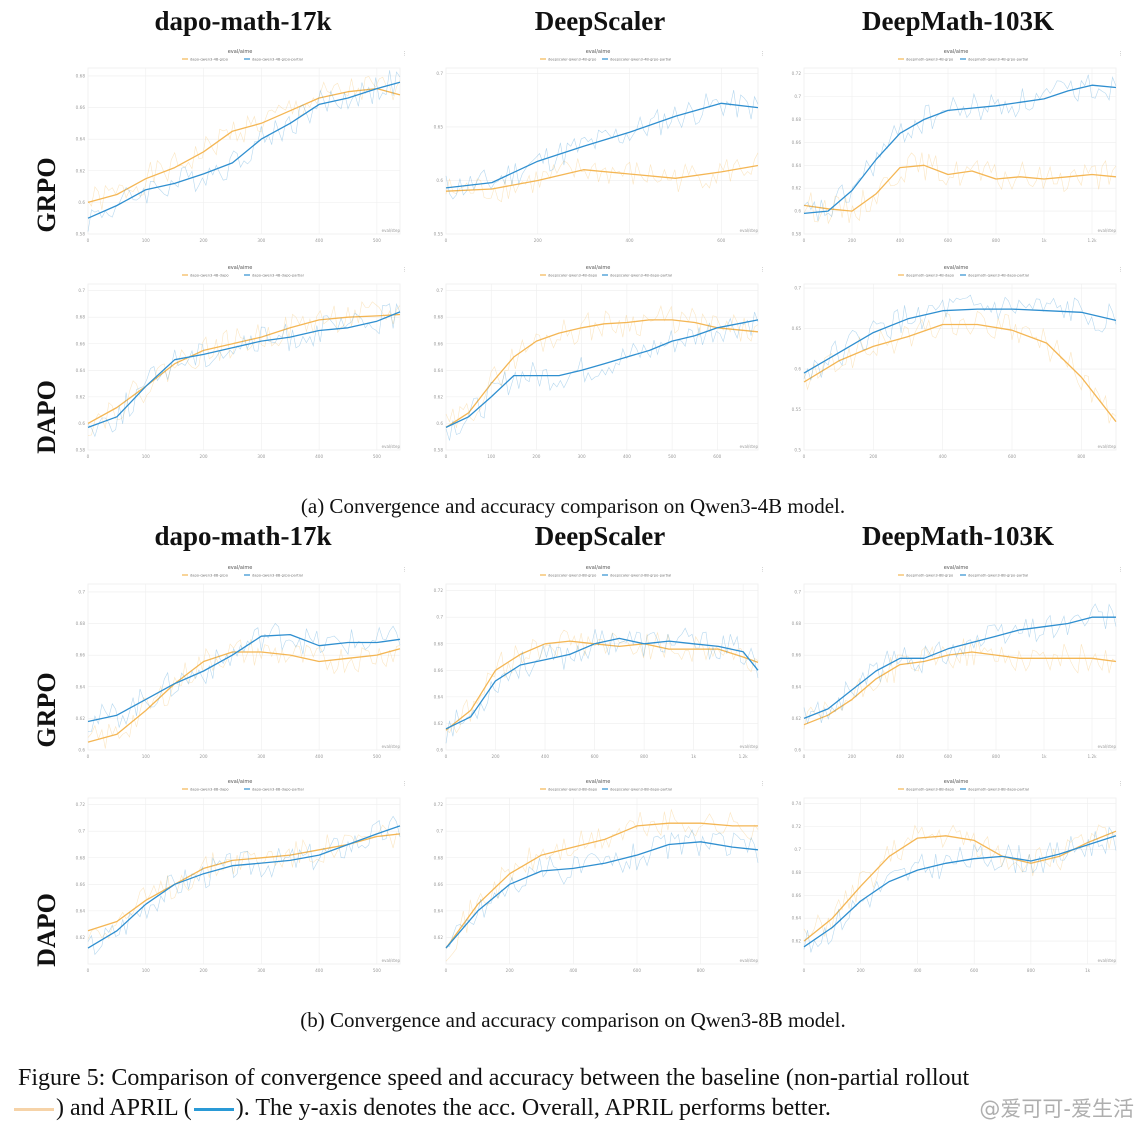  Describe the element at coordinates (797, 803) in the screenshot. I see `y-tick-label: 0.74` at that location.